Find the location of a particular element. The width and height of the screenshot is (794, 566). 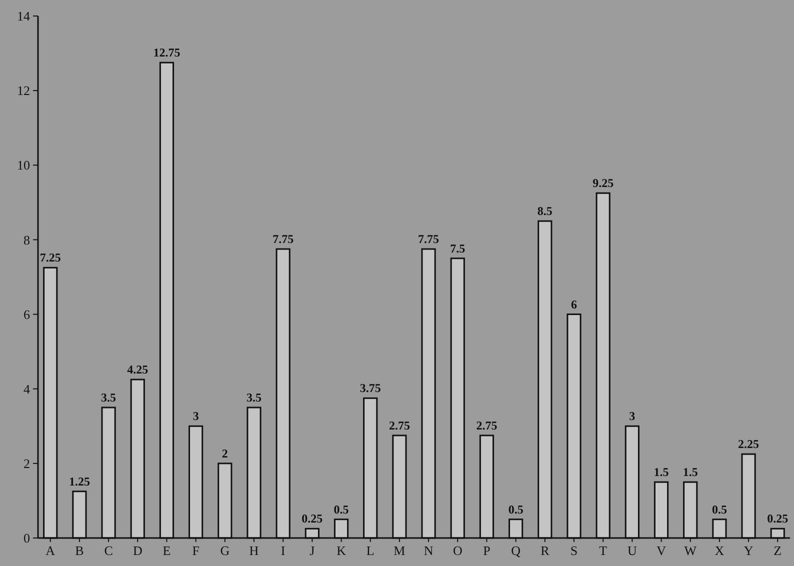

data-label: 7.5 is located at coordinates (458, 248).